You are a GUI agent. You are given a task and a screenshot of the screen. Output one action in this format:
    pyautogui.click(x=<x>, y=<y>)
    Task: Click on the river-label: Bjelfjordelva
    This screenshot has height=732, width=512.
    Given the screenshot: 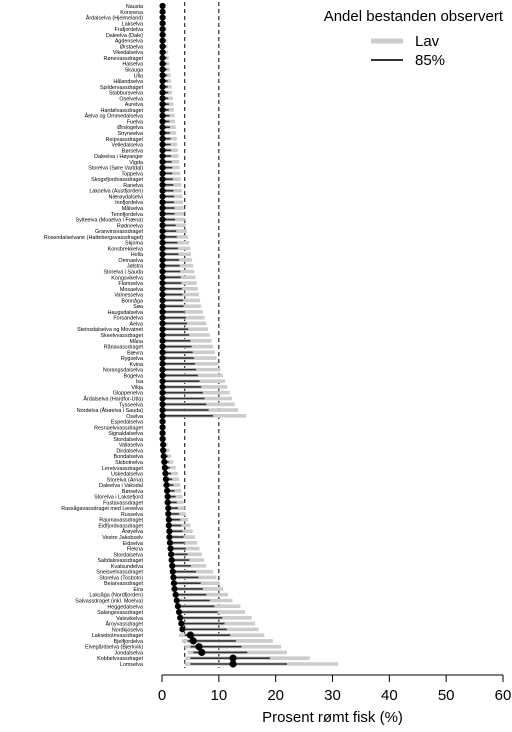 What is the action you would take?
    pyautogui.click(x=128, y=642)
    